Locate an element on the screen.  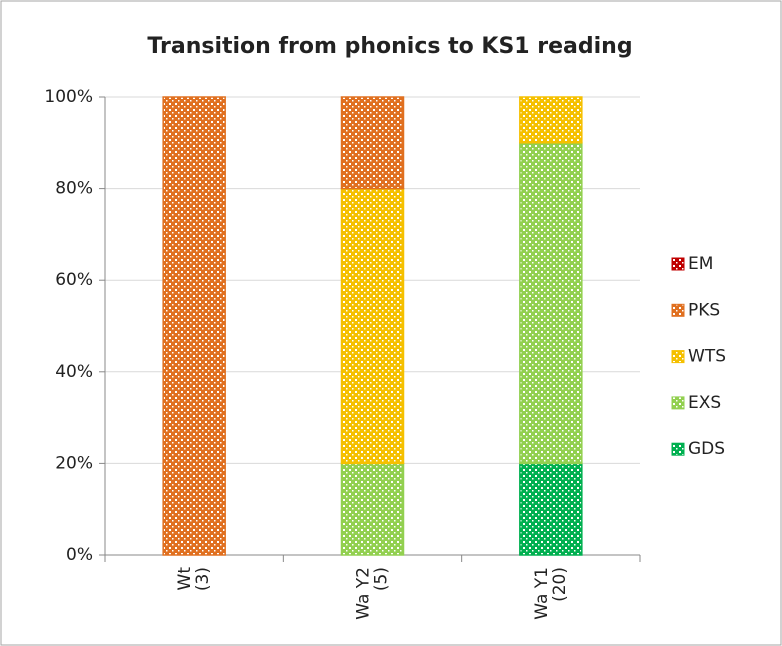
x-tick-label: Wa Y1 is located at coordinates (542, 593).